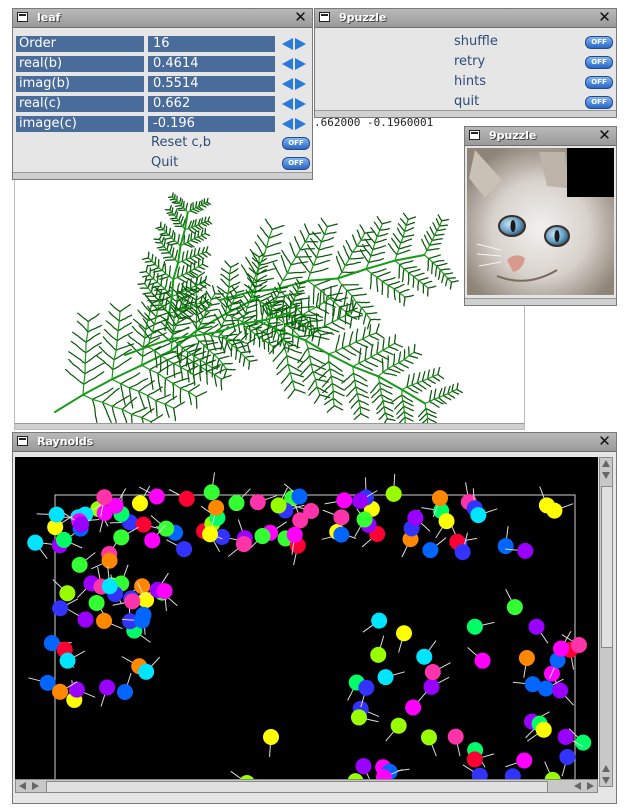 The image size is (626, 808). I want to click on param-label-real-c: real(c), so click(80, 104).